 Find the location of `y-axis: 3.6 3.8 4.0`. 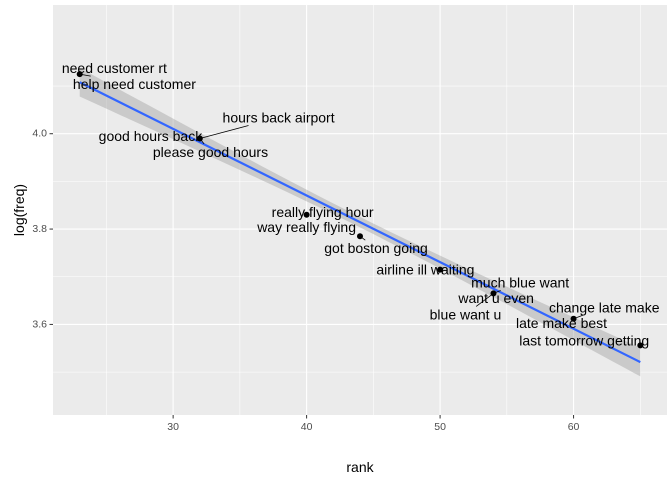

y-axis: 3.6 3.8 4.0 is located at coordinates (42, 229).